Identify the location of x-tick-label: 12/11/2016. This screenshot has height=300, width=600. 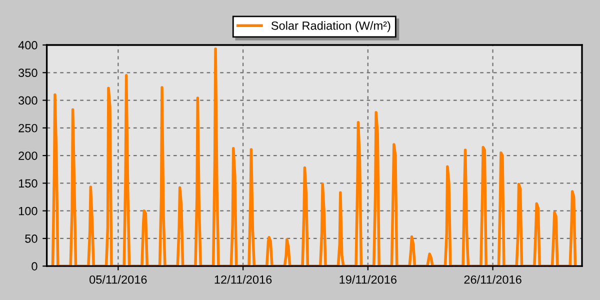
(243, 279).